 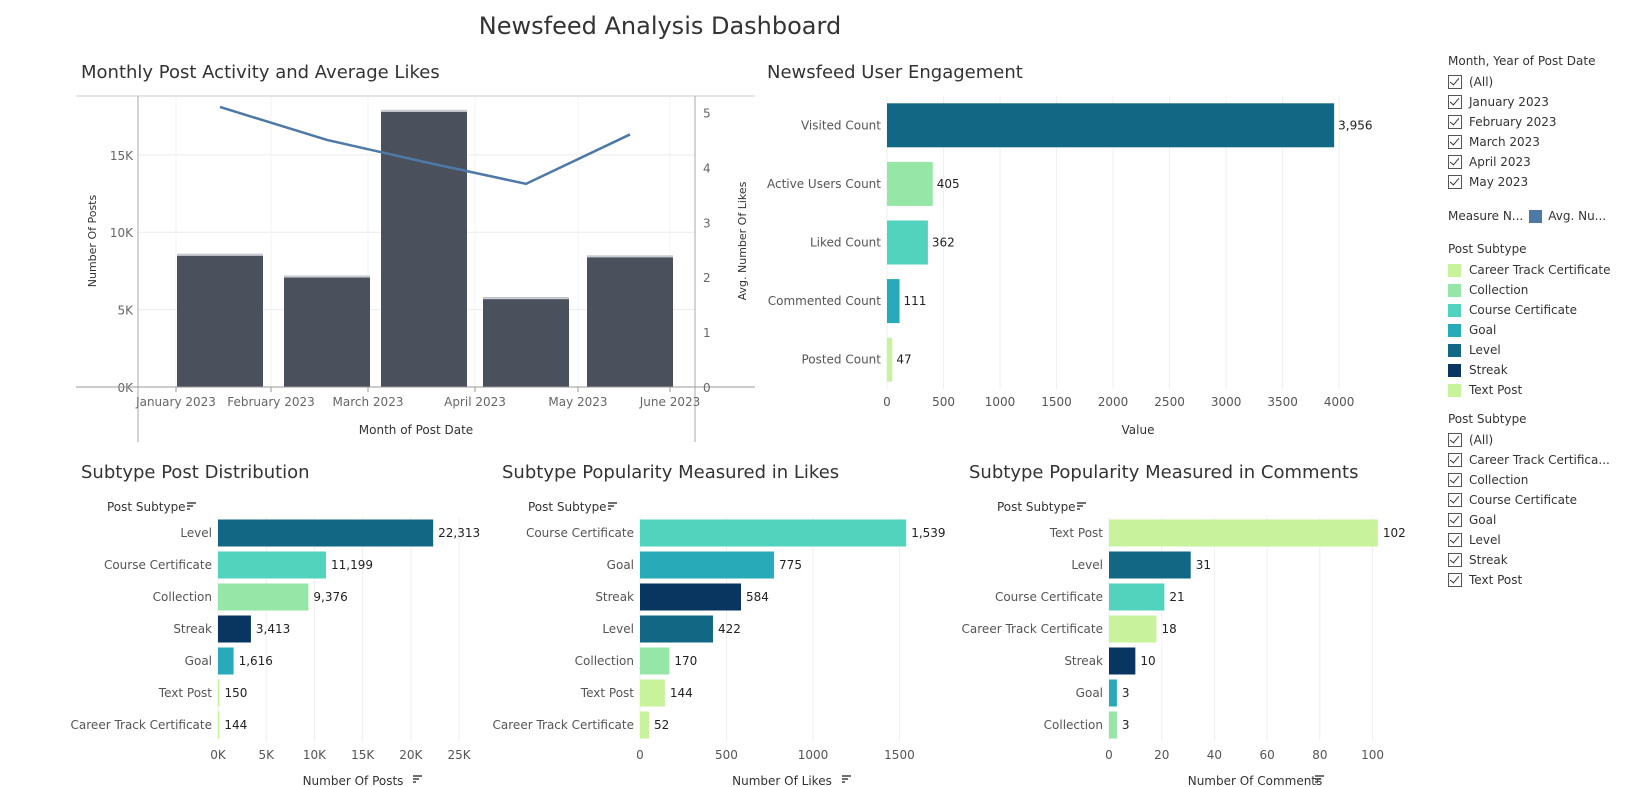 What do you see at coordinates (1543, 162) in the screenshot?
I see `month-filter-option-april-2023: April 2023` at bounding box center [1543, 162].